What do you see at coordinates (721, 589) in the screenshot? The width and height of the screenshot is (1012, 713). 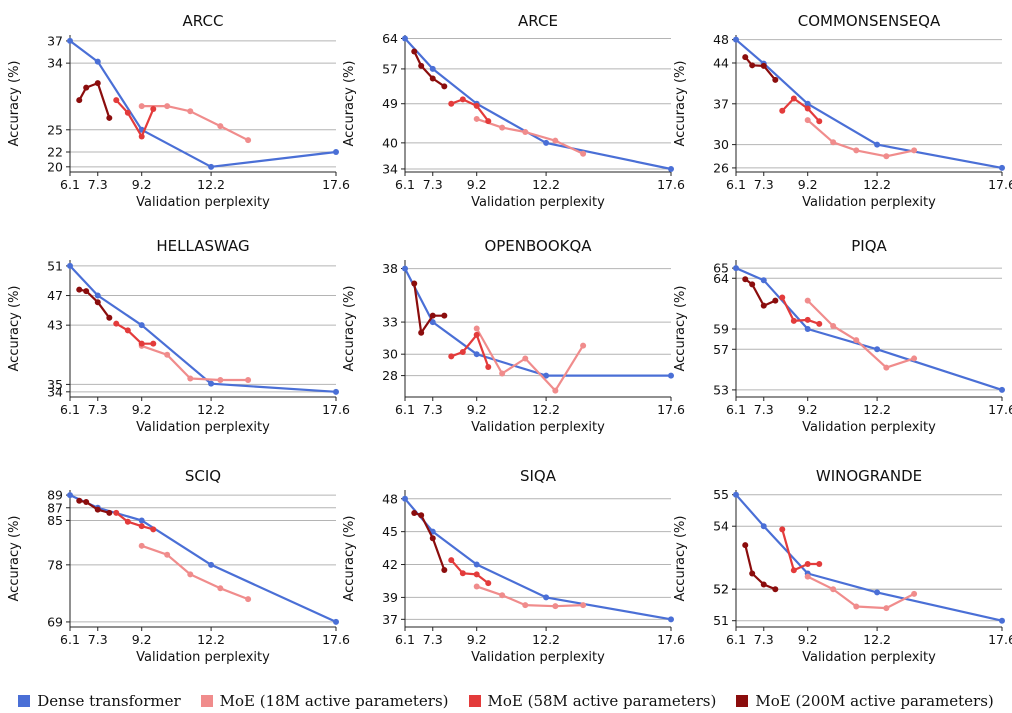 I see `y-tick-label: 52` at bounding box center [721, 589].